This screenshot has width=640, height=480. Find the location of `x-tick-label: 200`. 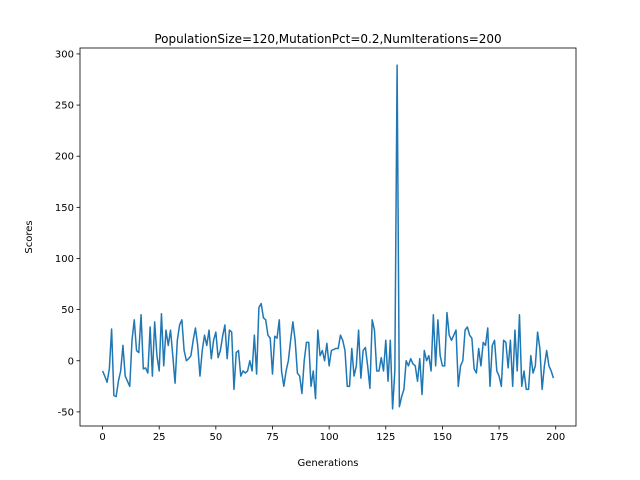

x-tick-label: 200 is located at coordinates (555, 437).